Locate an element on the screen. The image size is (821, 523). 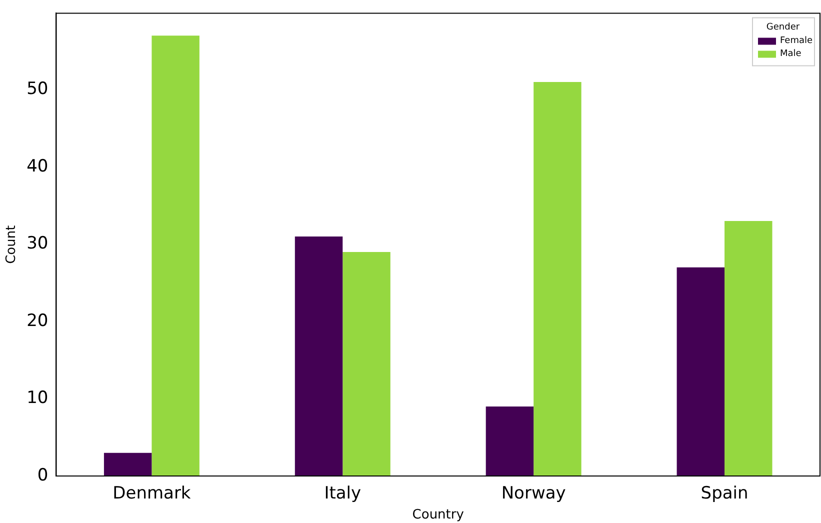
x-tick-label: Spain is located at coordinates (724, 494).